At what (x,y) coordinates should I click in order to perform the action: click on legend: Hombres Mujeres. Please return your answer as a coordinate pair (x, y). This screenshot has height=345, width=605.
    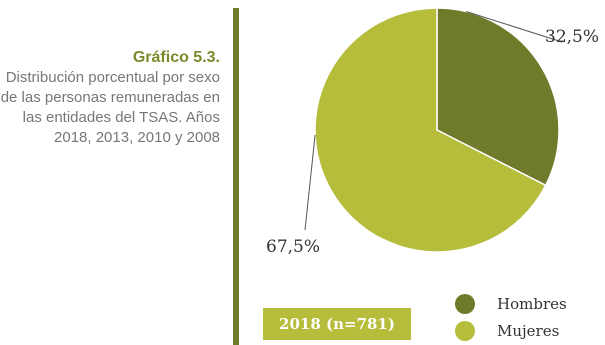
    Looking at the image, I should click on (511, 317).